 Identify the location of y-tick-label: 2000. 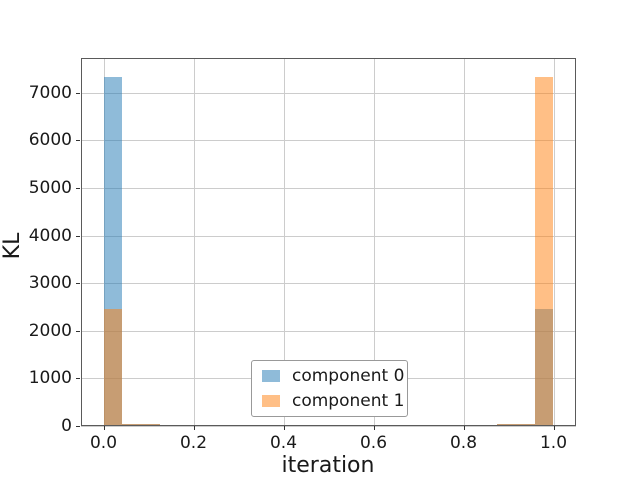
(50, 330).